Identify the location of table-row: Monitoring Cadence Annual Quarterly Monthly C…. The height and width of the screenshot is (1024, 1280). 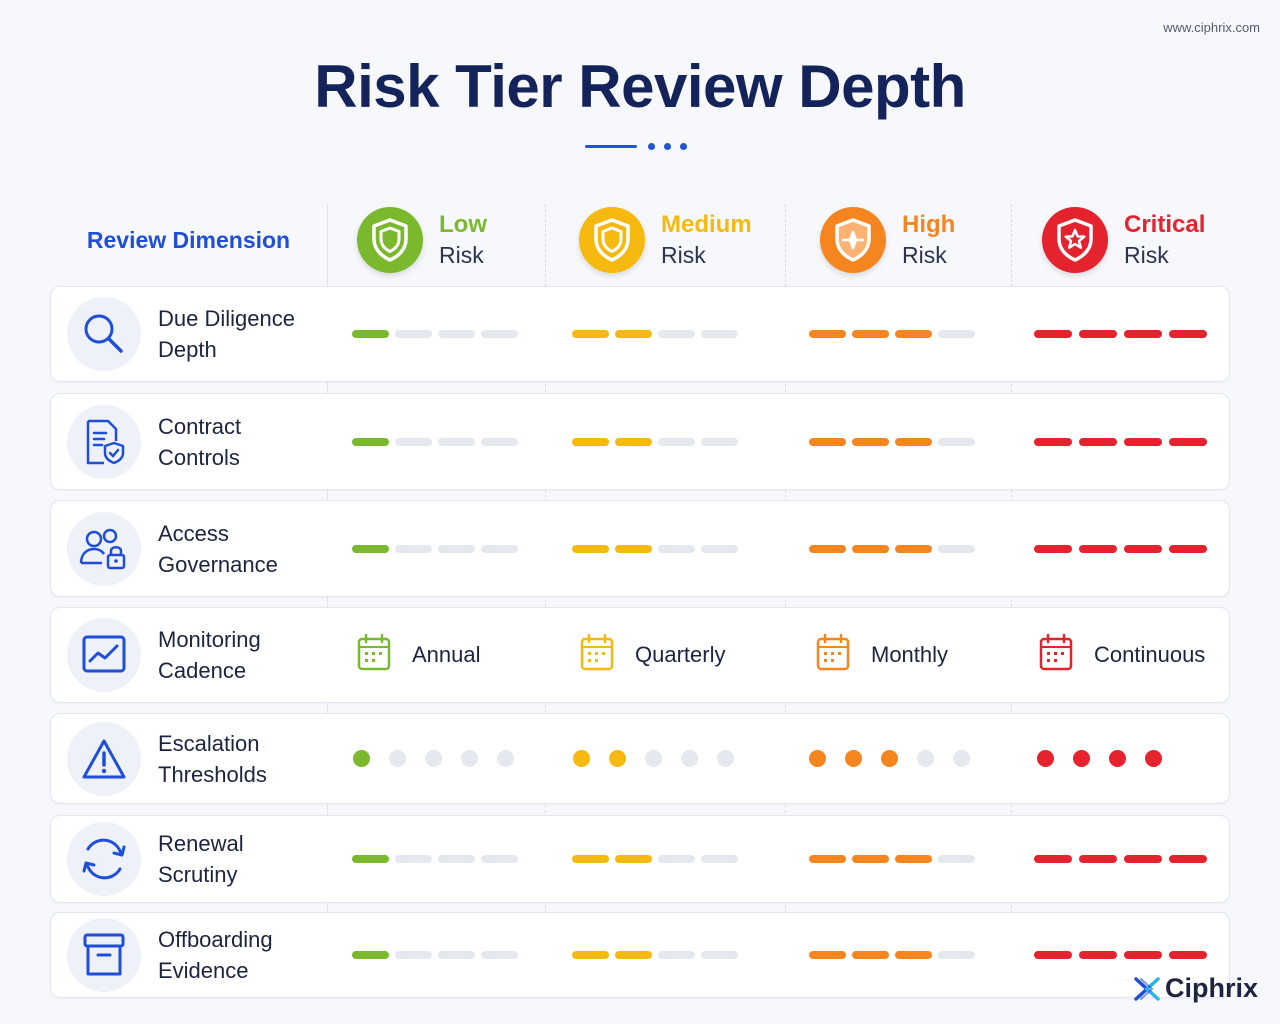
(640, 655).